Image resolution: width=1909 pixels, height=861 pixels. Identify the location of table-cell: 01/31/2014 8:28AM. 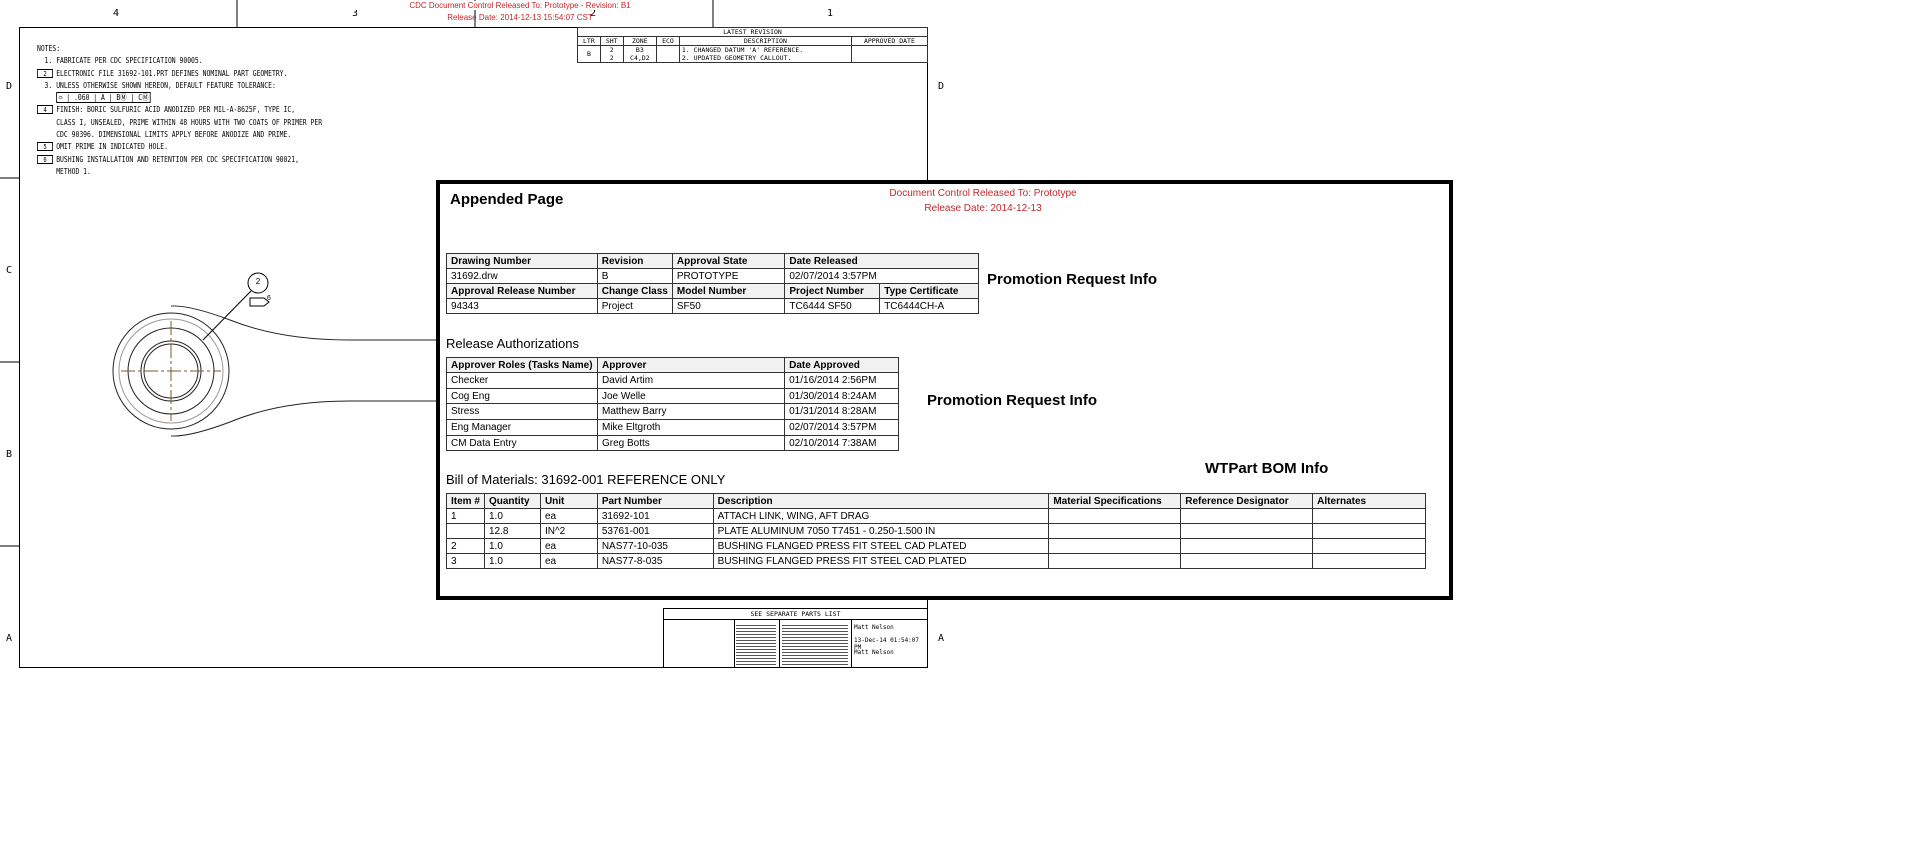
(841, 412).